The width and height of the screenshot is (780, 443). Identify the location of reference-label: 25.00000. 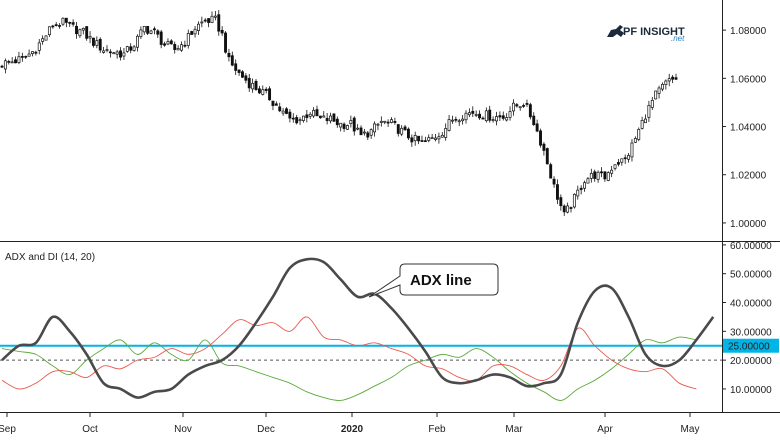
(749, 347).